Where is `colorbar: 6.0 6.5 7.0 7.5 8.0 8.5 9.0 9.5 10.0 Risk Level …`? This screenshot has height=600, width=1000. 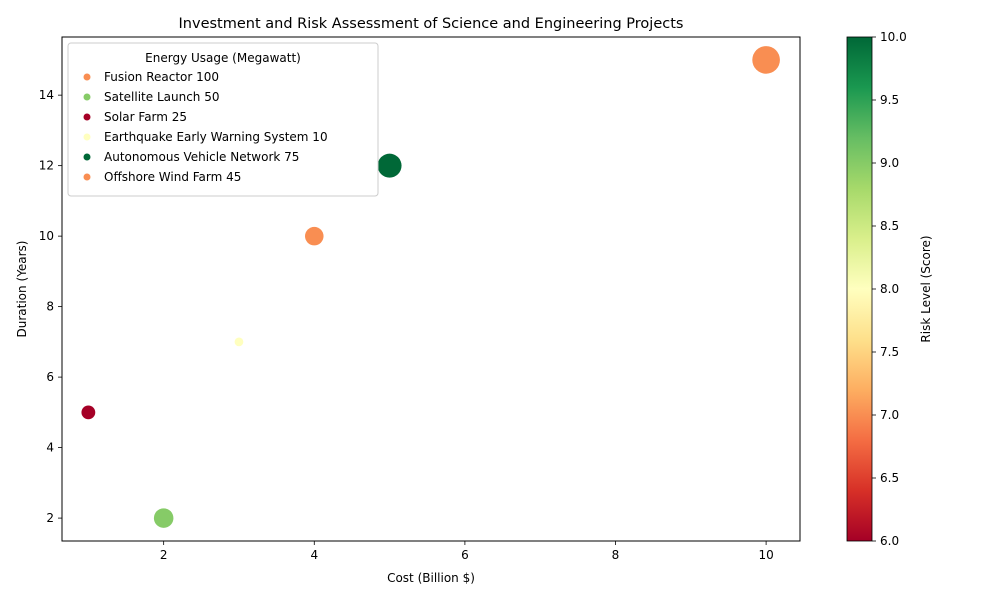 colorbar: 6.0 6.5 7.0 7.5 8.0 8.5 9.0 9.5 10.0 Risk Level … is located at coordinates (889, 289).